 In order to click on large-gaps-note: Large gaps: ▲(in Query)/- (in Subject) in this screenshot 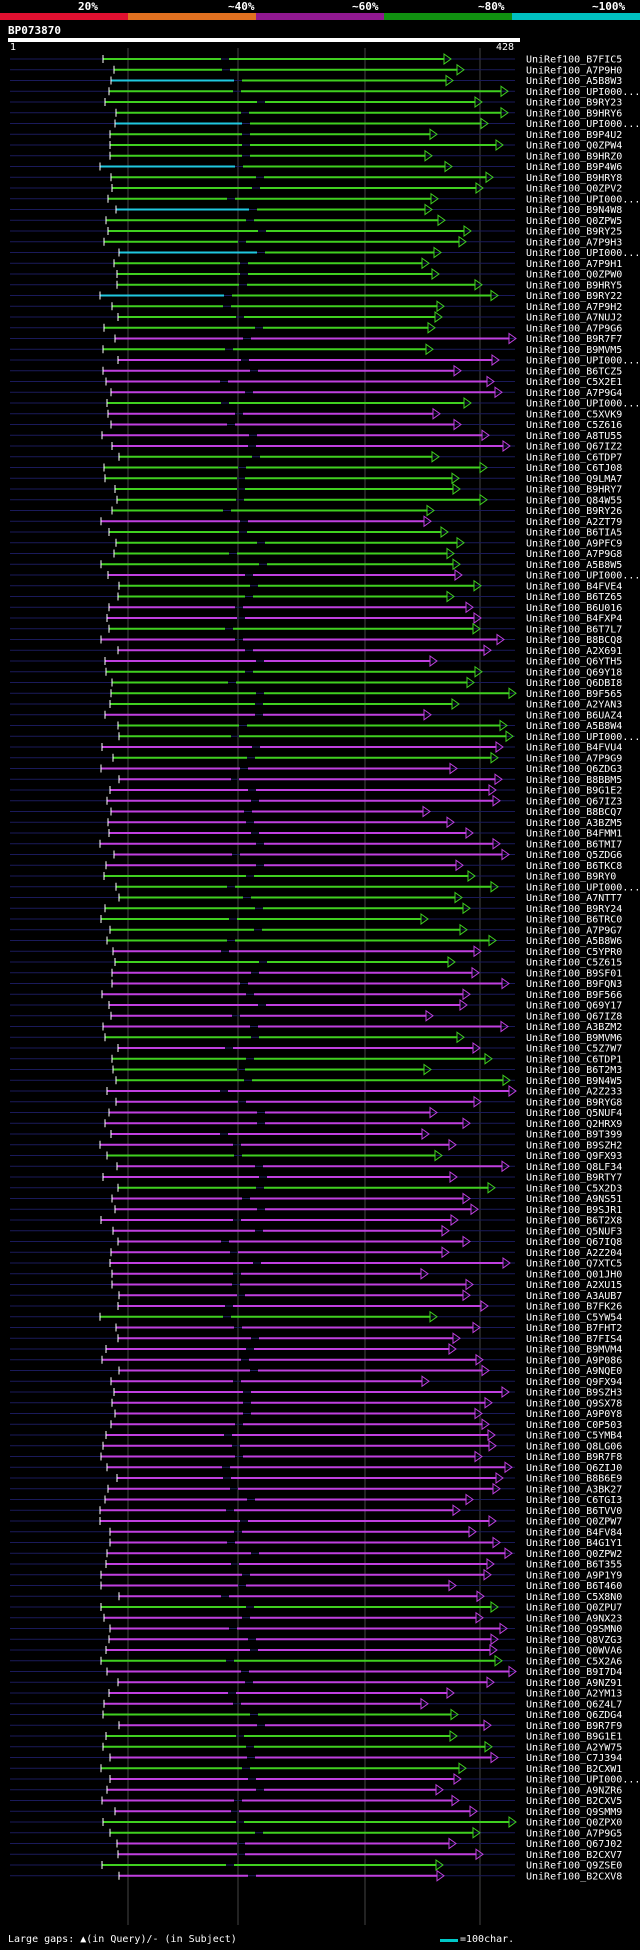, I will do `click(122, 1939)`.